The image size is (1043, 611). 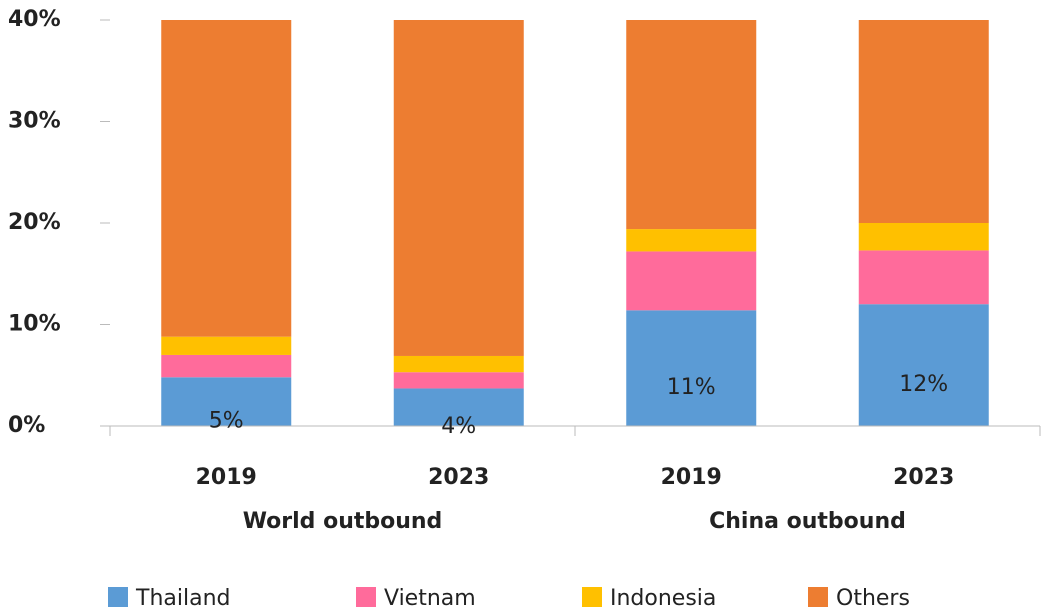 What do you see at coordinates (182, 598) in the screenshot?
I see `legend-label: Thailand` at bounding box center [182, 598].